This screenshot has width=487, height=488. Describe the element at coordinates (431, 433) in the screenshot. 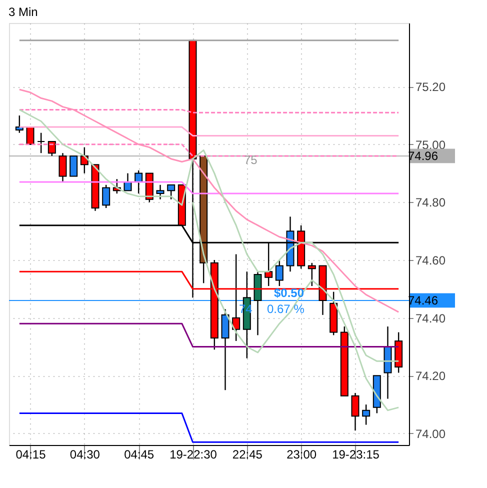

I see `y-tick-label: 74.00` at that location.